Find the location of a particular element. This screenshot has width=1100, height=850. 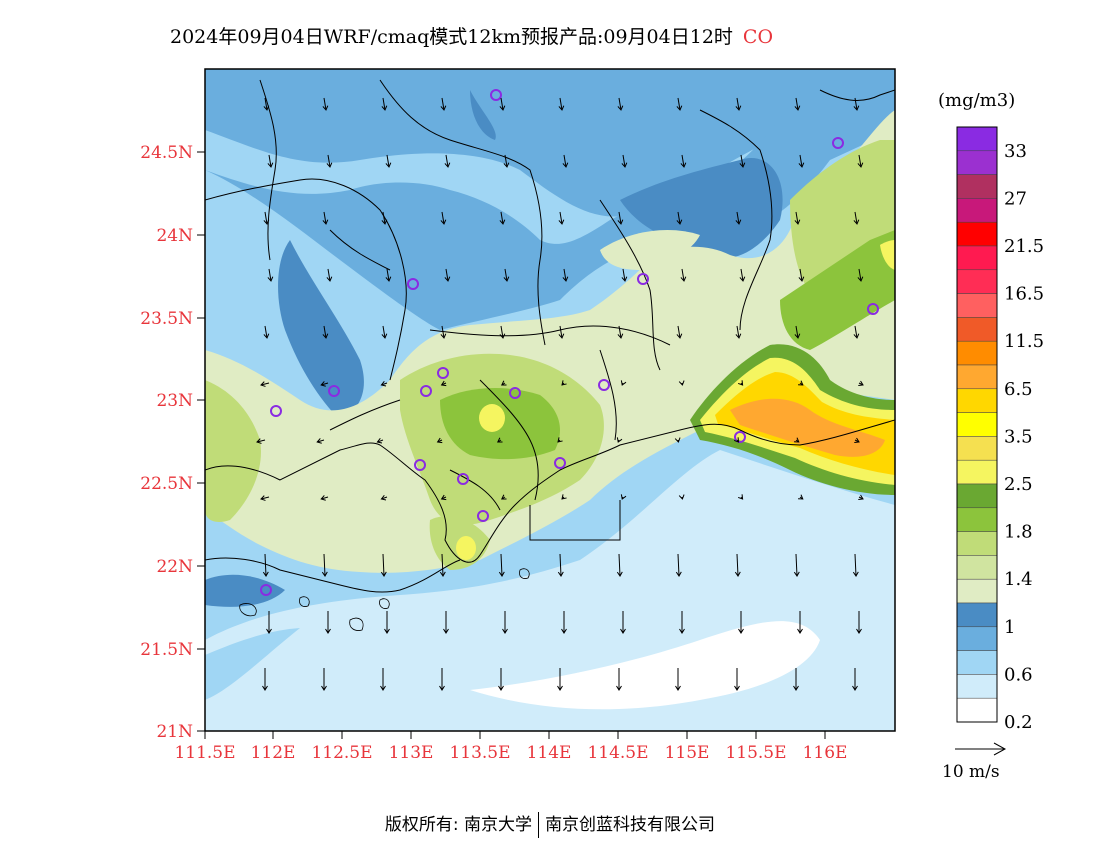

lon-tick-label: 114E is located at coordinates (549, 753).